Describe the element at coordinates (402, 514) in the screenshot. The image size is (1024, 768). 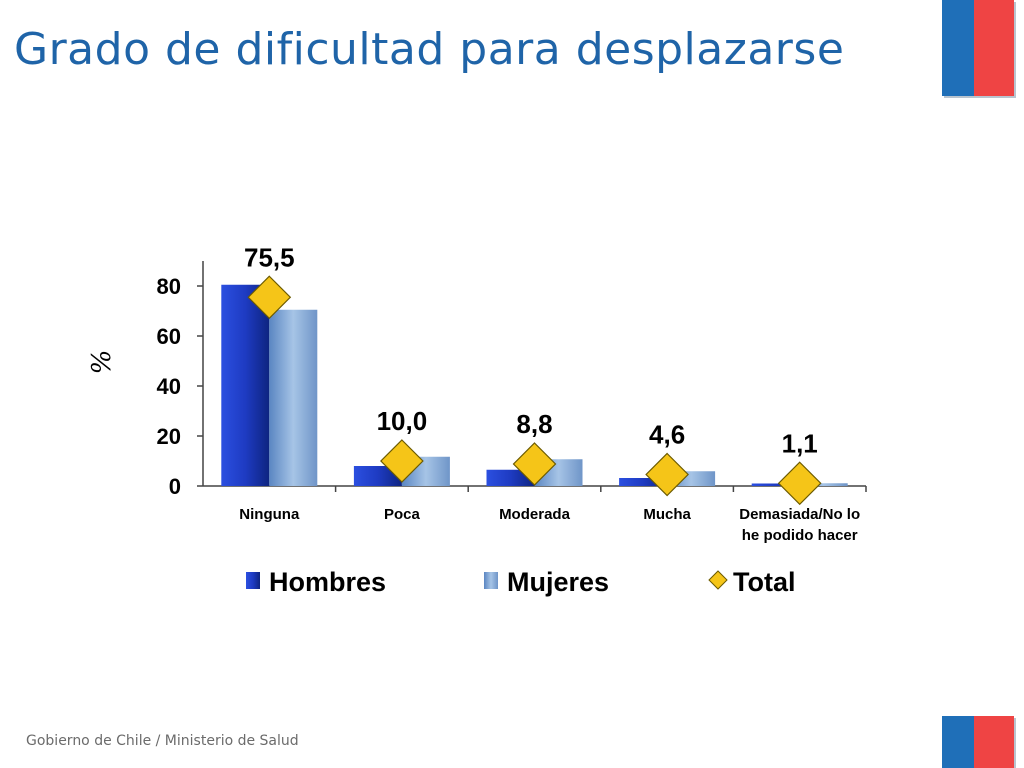
I see `x-category-label: Poca` at that location.